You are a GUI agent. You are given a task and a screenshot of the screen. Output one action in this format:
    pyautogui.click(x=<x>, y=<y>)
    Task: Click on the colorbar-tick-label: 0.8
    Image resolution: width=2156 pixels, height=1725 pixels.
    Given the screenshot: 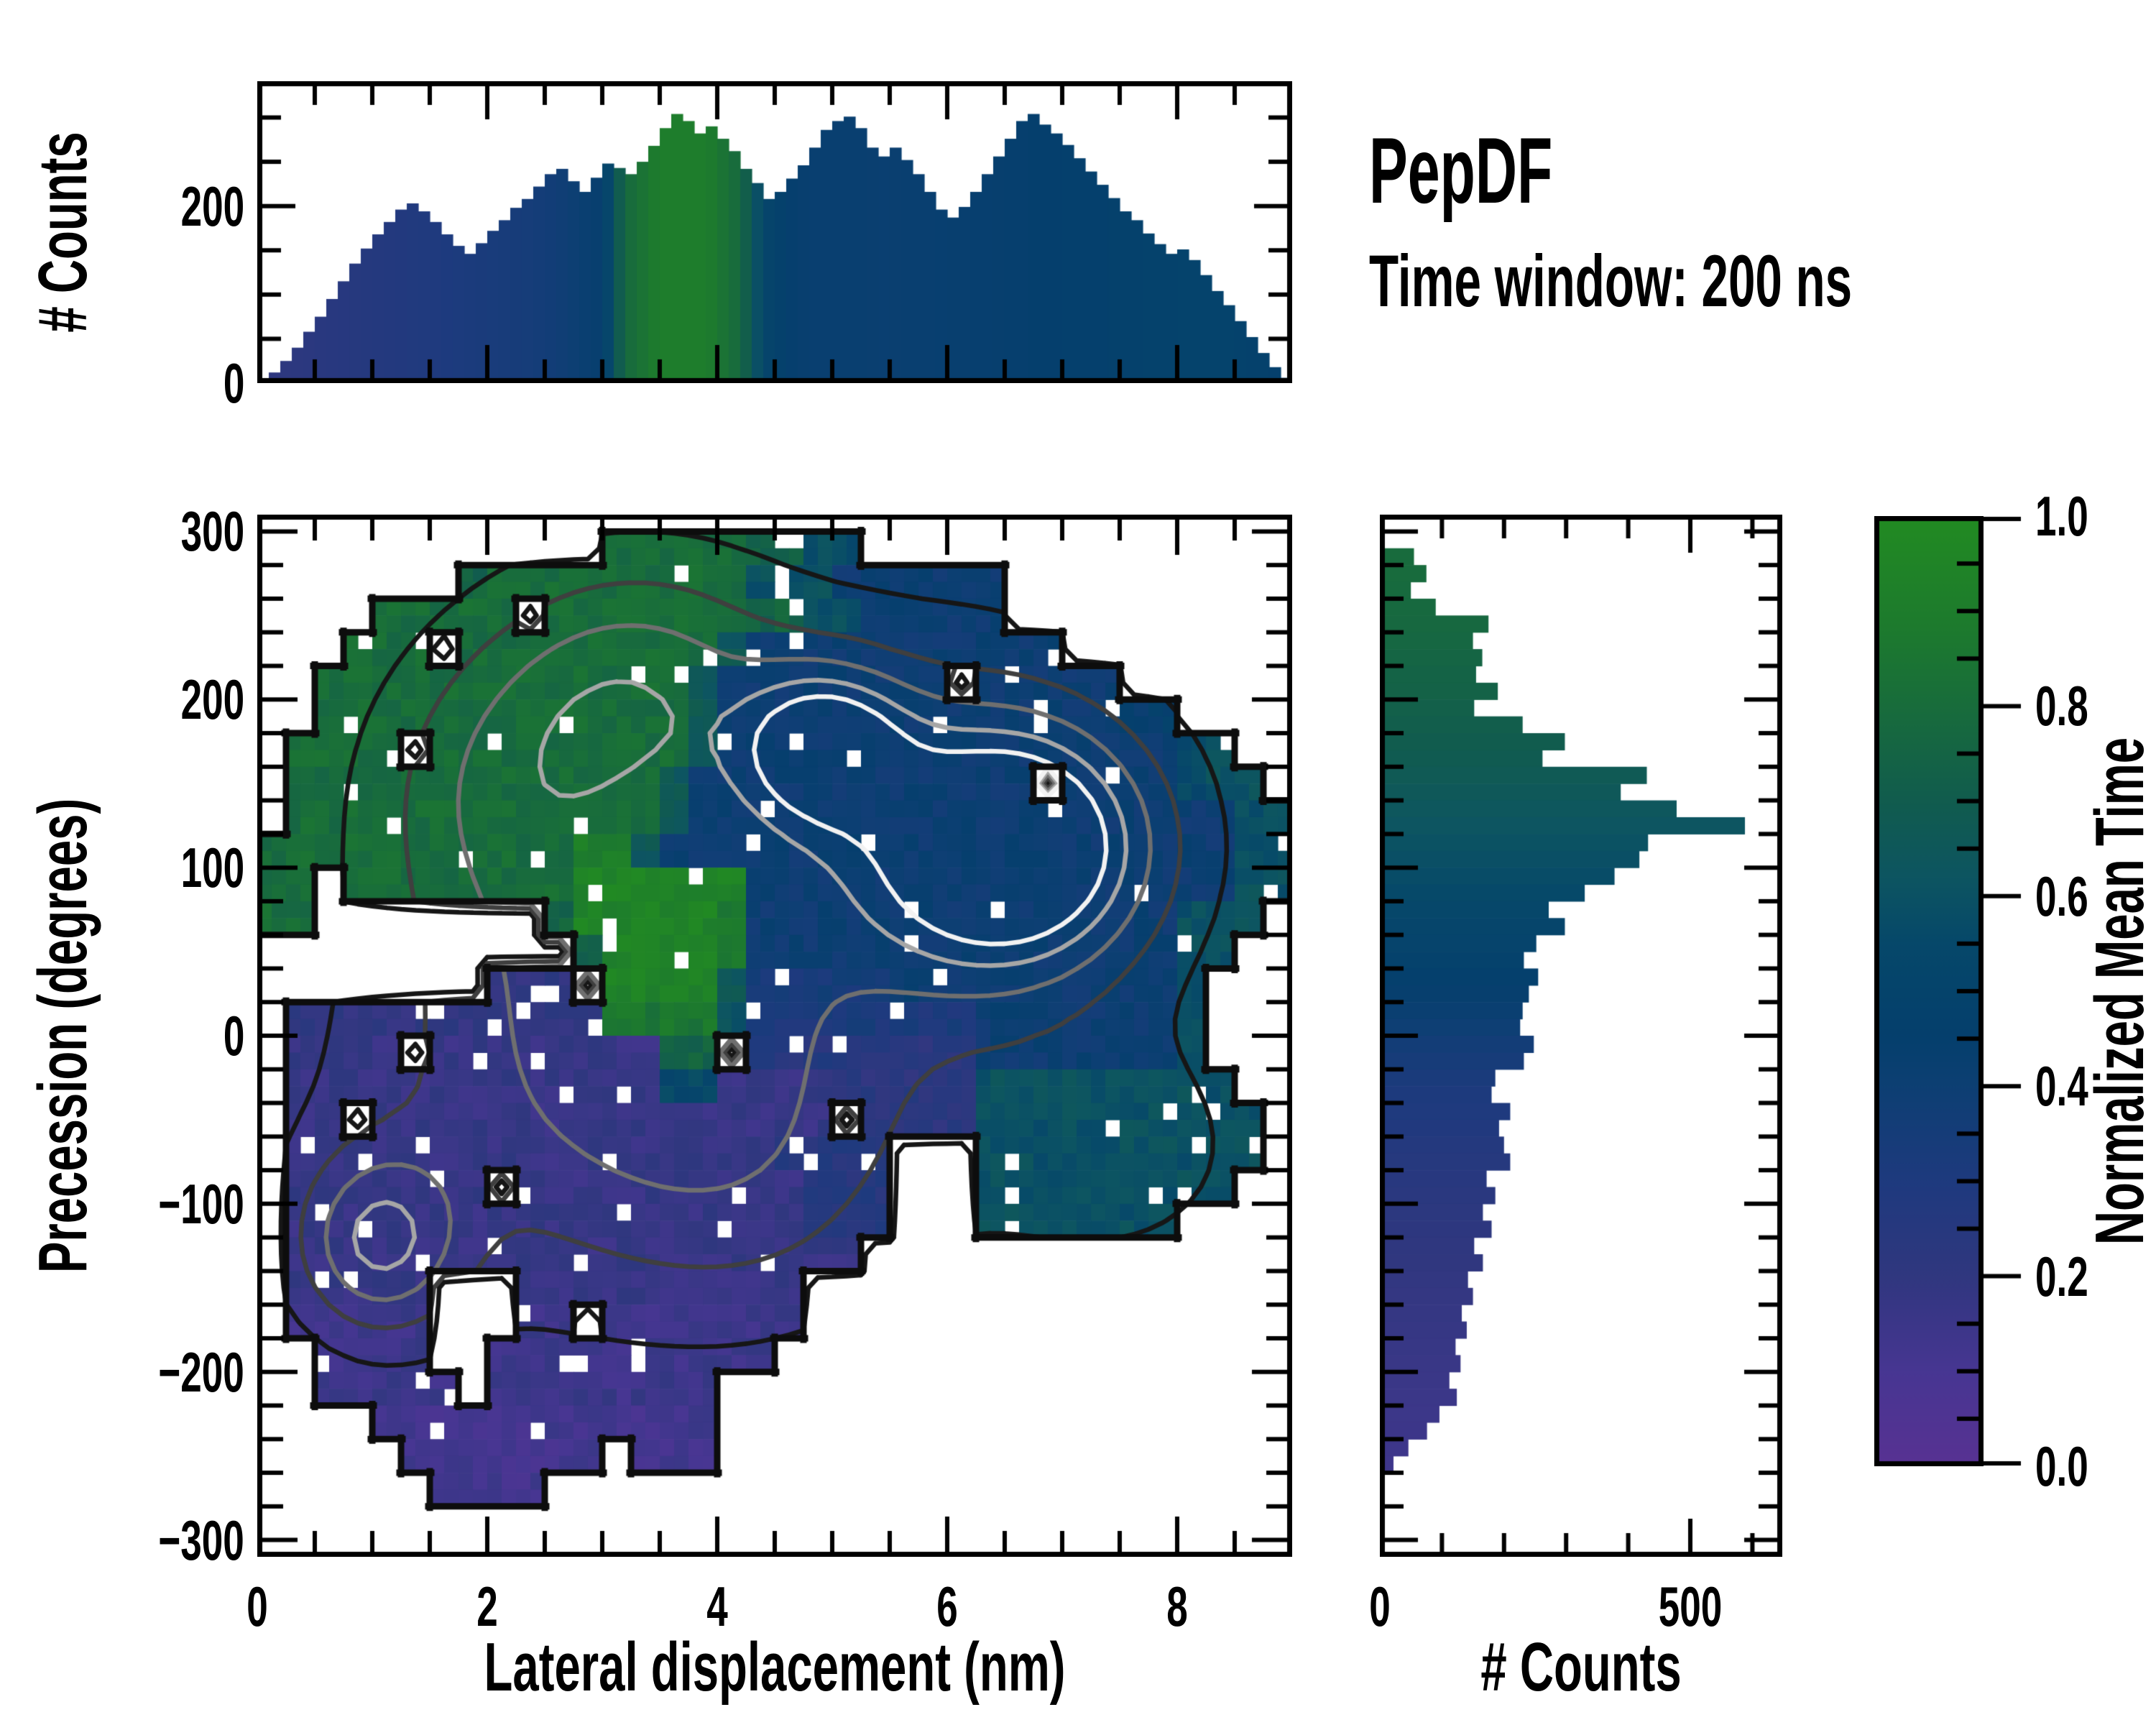 What is the action you would take?
    pyautogui.click(x=2062, y=706)
    